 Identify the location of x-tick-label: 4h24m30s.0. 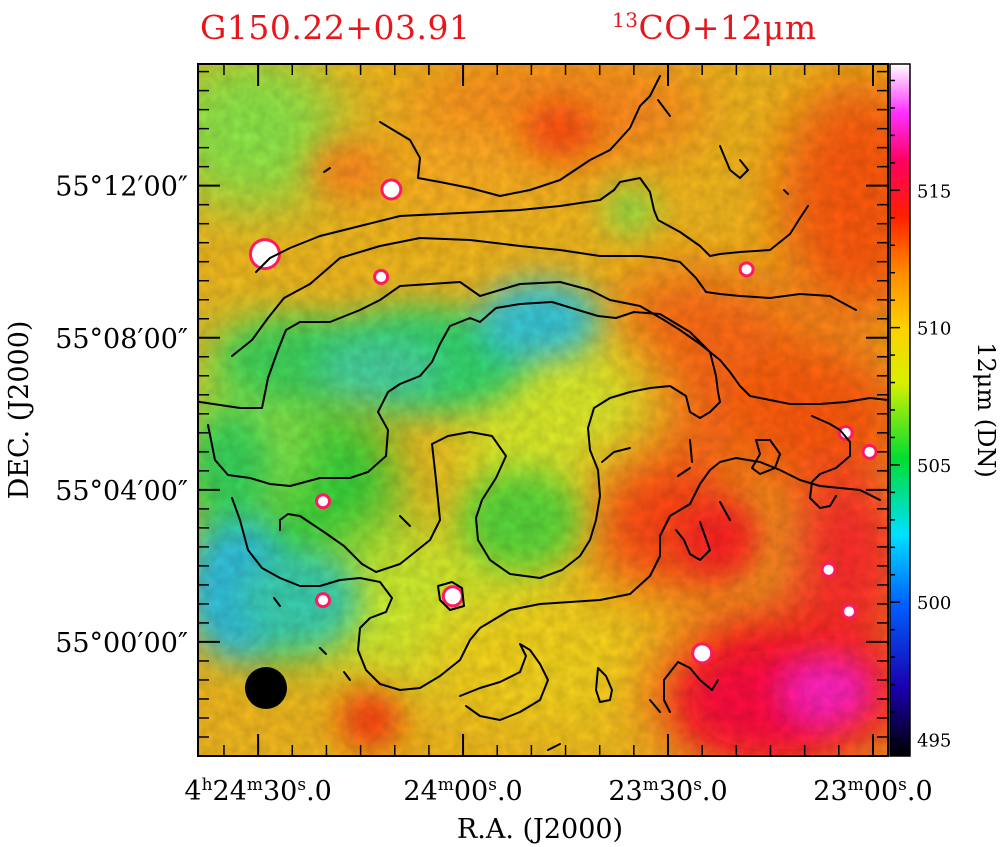
(257, 791).